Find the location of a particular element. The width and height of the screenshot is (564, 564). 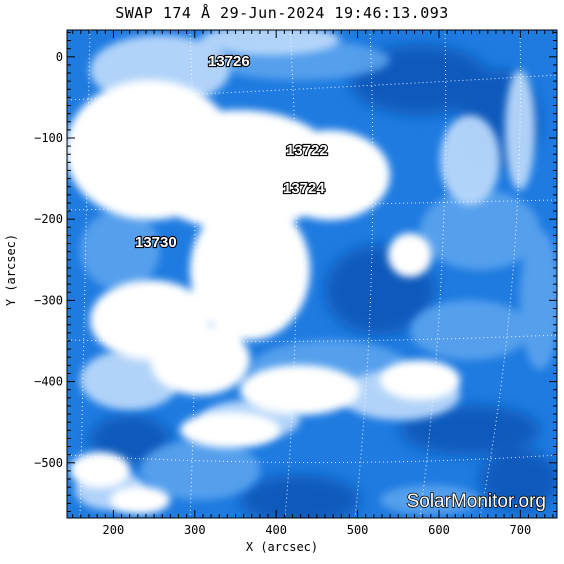

region-label-13726: 13726 is located at coordinates (229, 61).